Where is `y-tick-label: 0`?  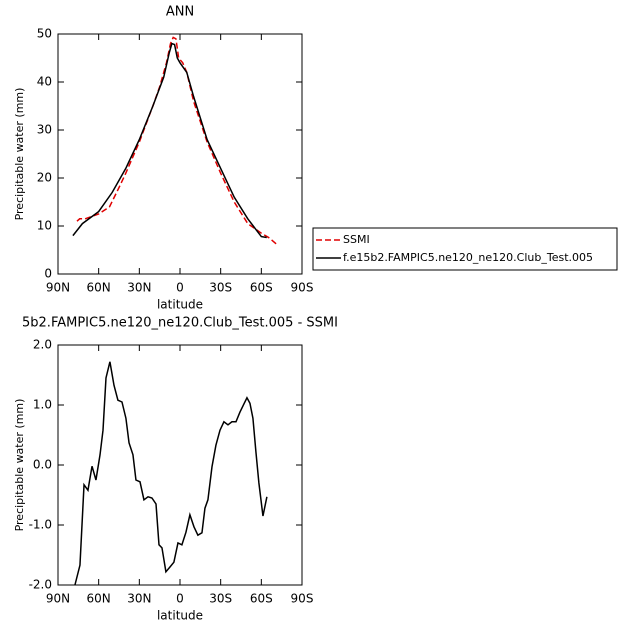 y-tick-label: 0 is located at coordinates (48, 274).